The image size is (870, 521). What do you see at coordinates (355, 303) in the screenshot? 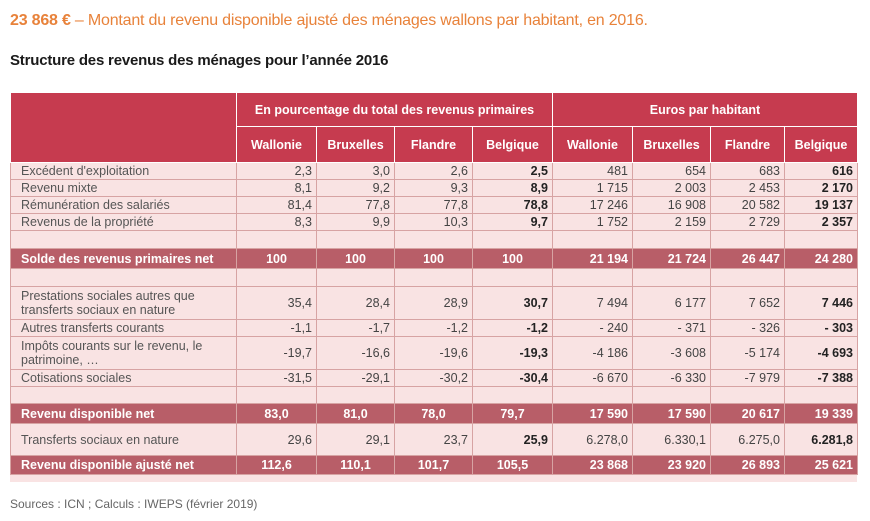
I see `value-cell: 28,4` at bounding box center [355, 303].